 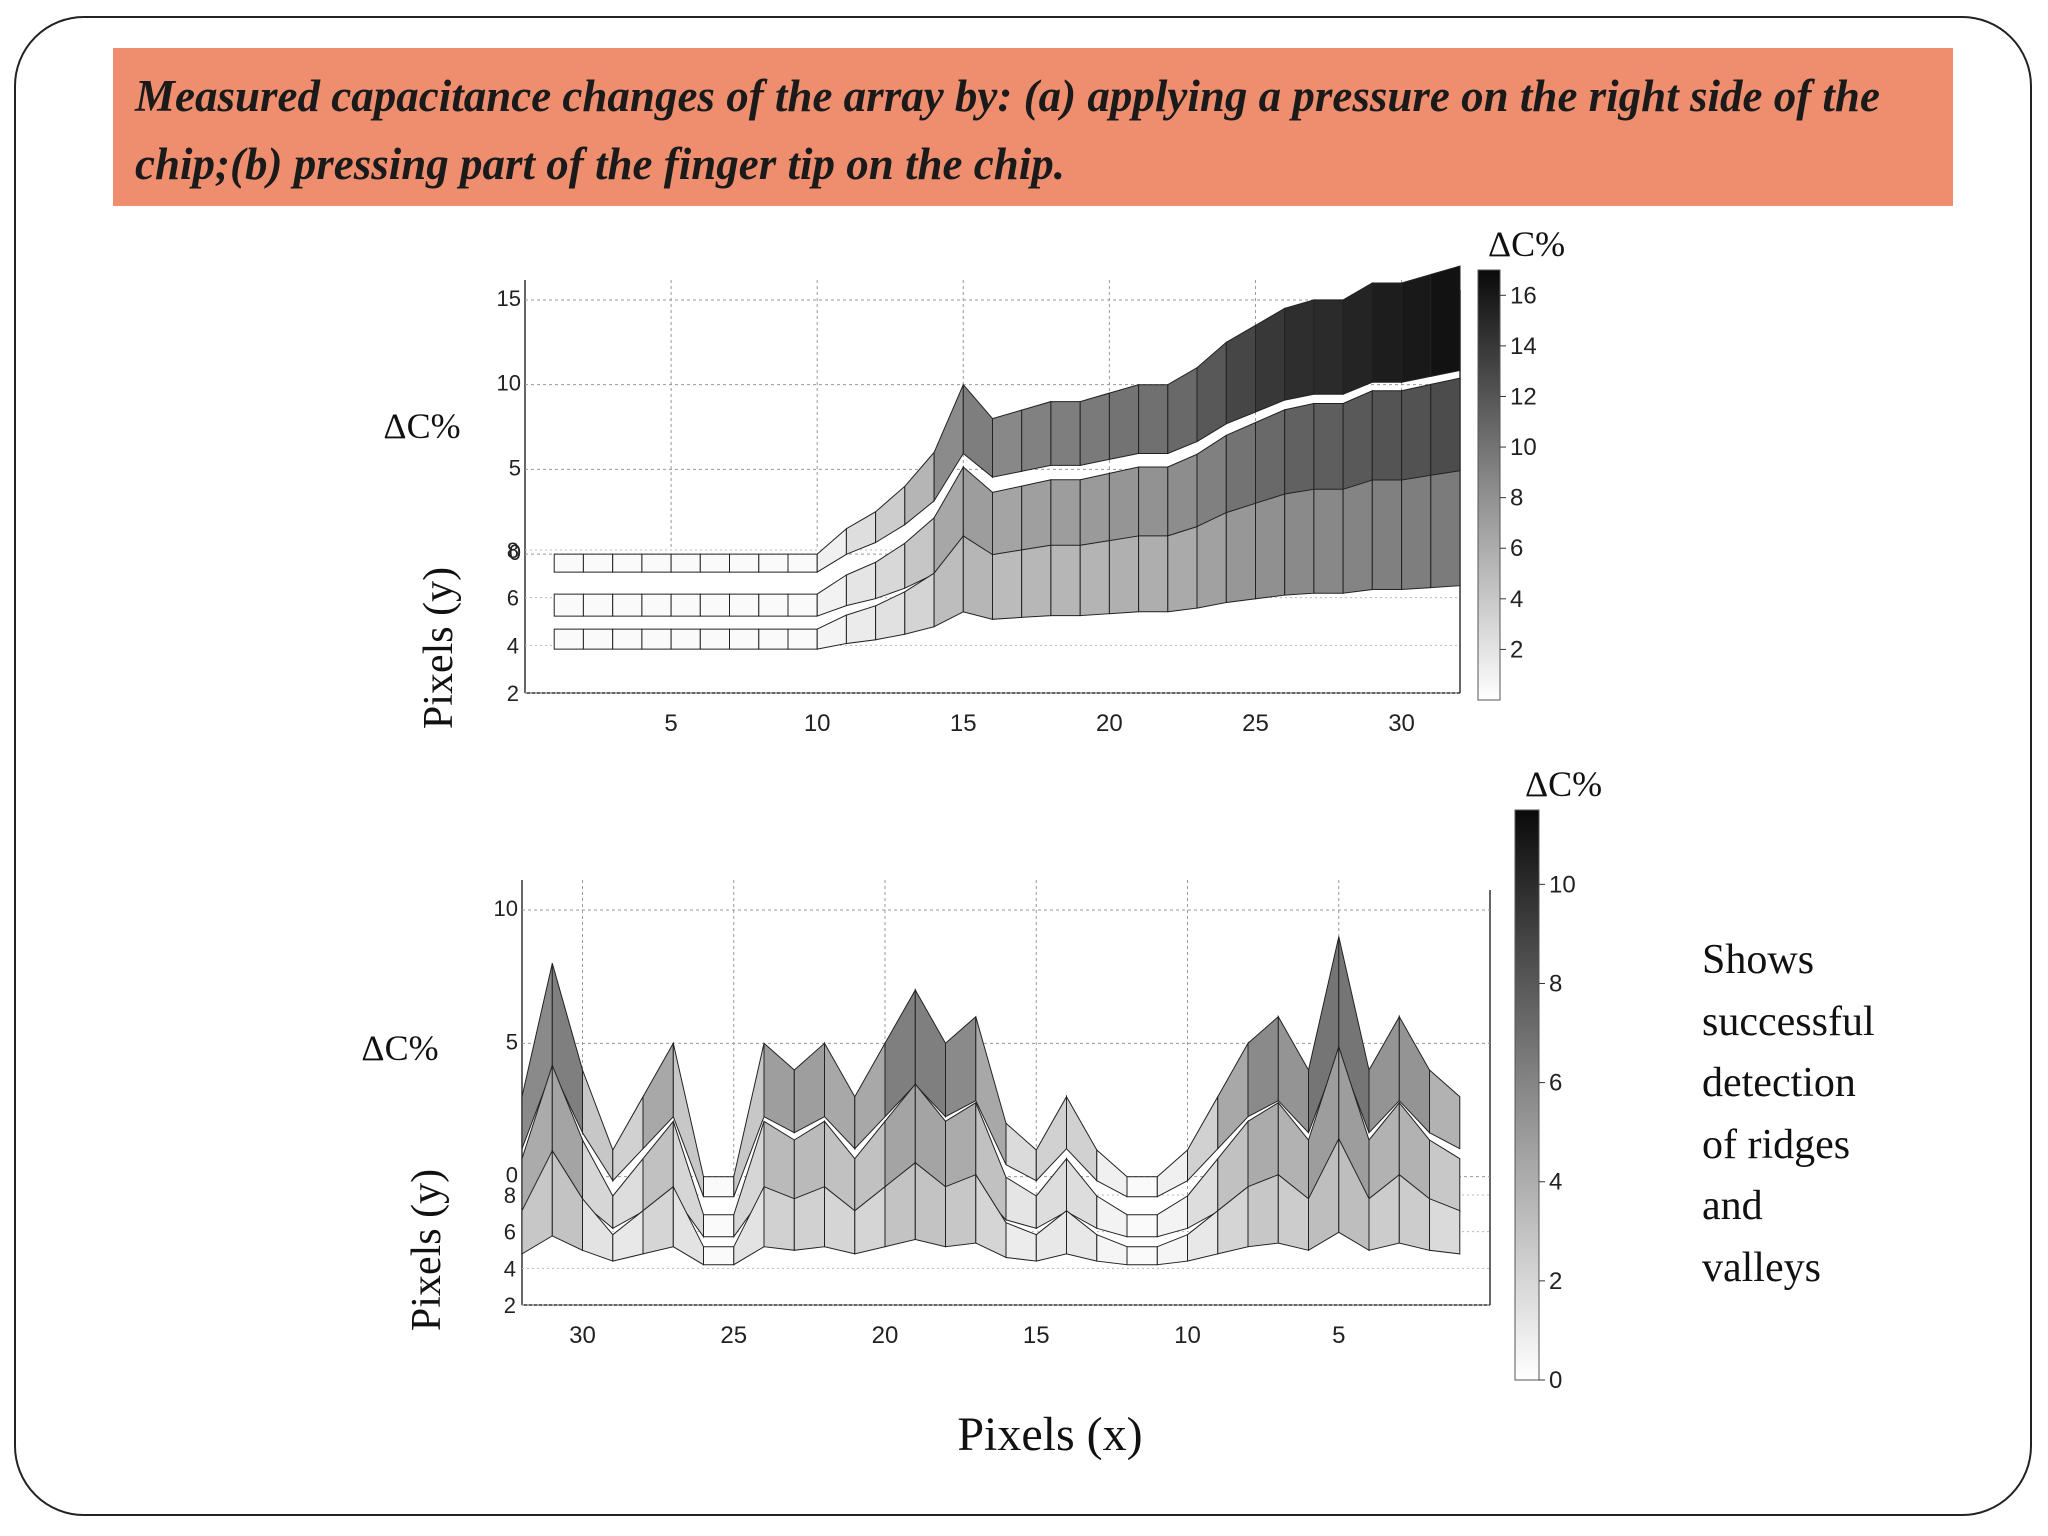 I want to click on z-tick-label: 0, so click(x=515, y=552).